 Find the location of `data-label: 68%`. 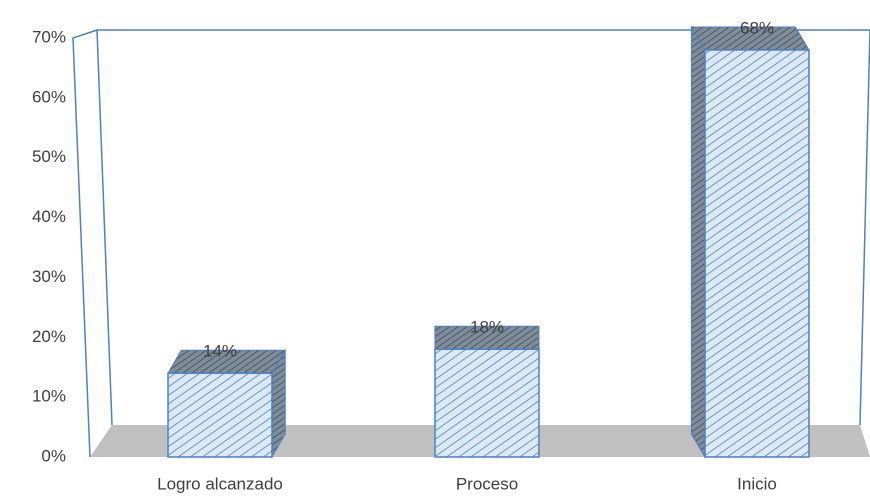

data-label: 68% is located at coordinates (757, 27).